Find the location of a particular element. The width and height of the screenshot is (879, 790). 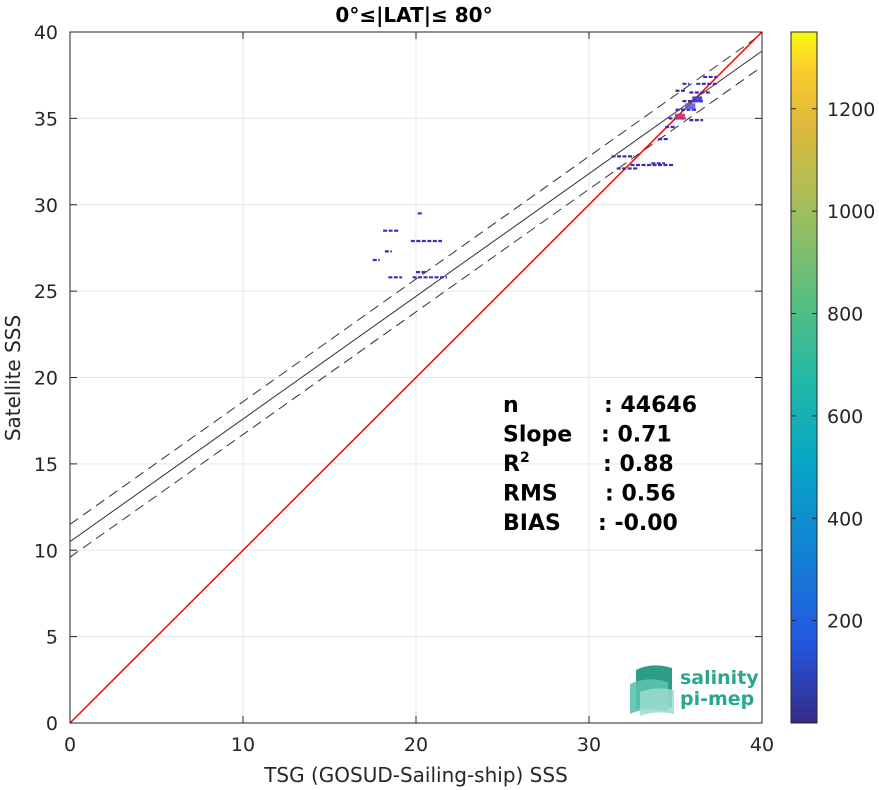

stat-value: : -0.00 is located at coordinates (638, 523).